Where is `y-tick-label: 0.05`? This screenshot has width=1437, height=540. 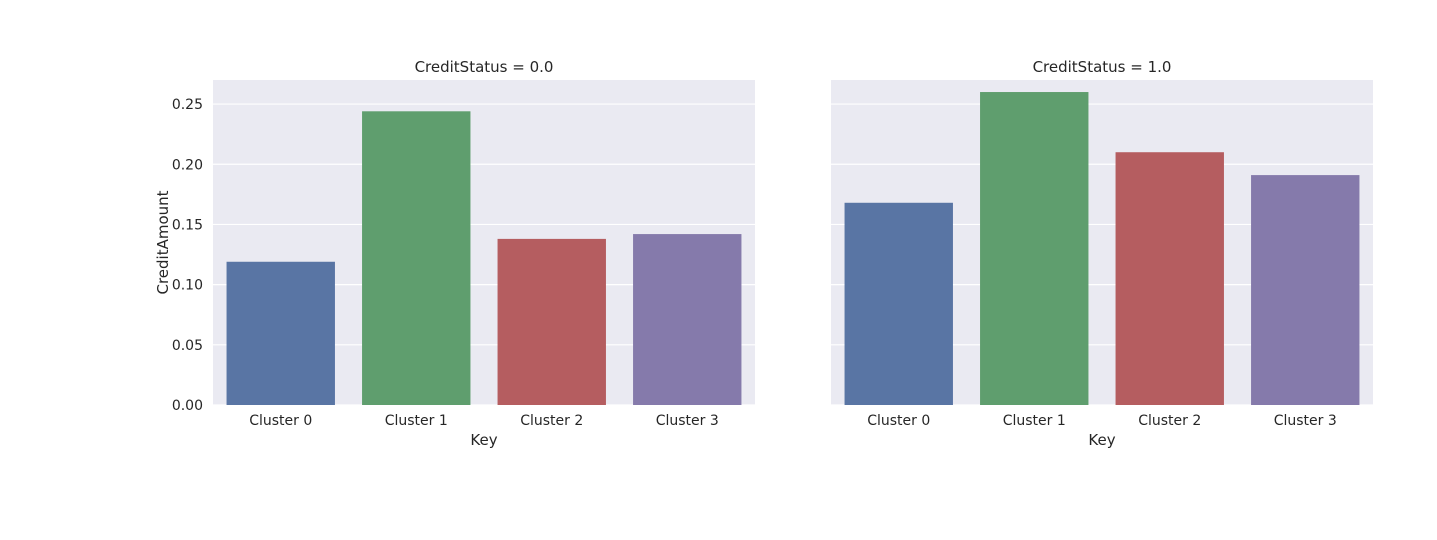 y-tick-label: 0.05 is located at coordinates (187, 346).